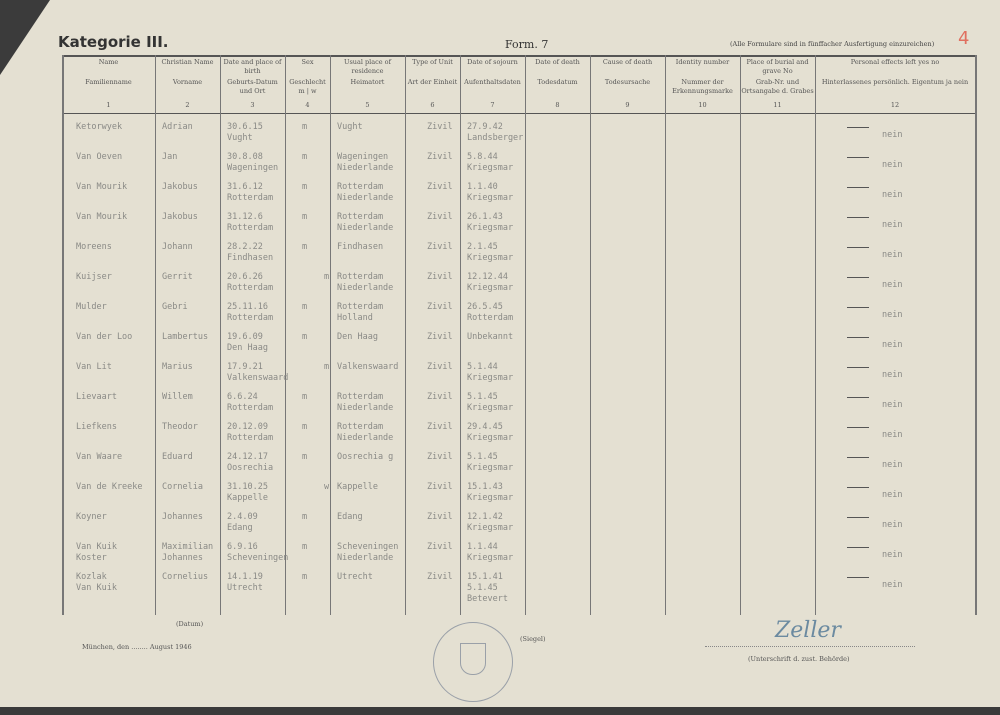 The width and height of the screenshot is (1000, 715). What do you see at coordinates (307, 77) in the screenshot?
I see `column-header: Sex Geschlecht m | w` at bounding box center [307, 77].